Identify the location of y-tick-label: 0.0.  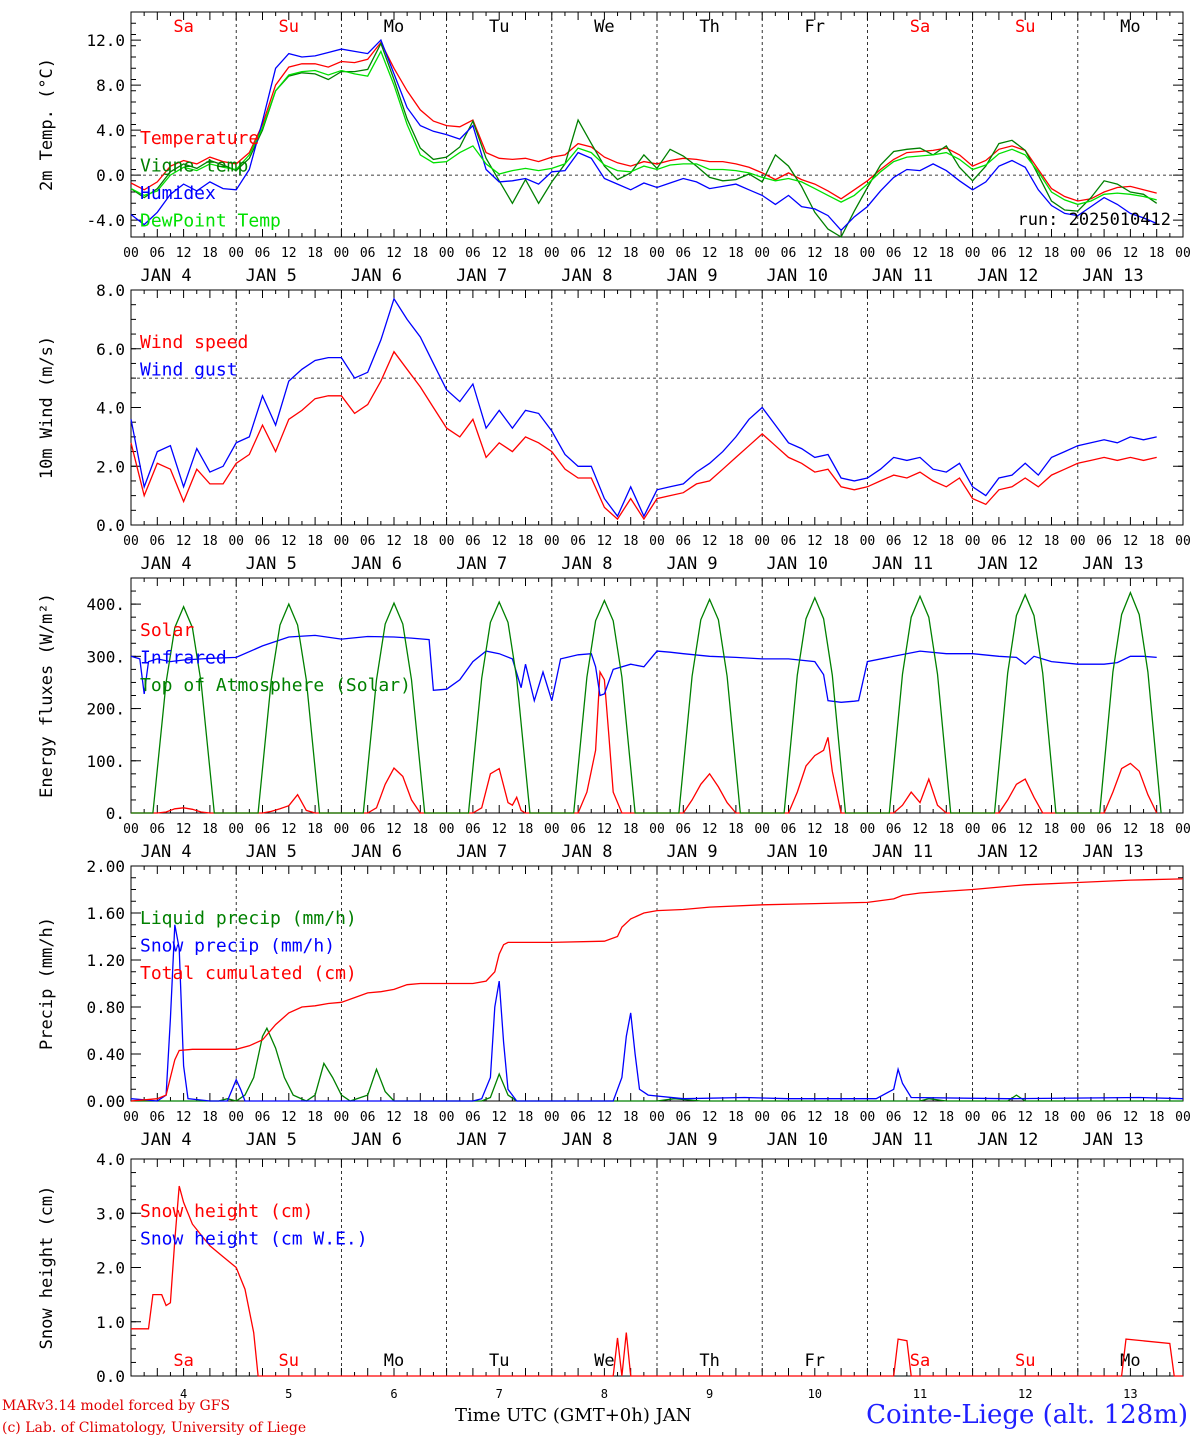
(110, 1376).